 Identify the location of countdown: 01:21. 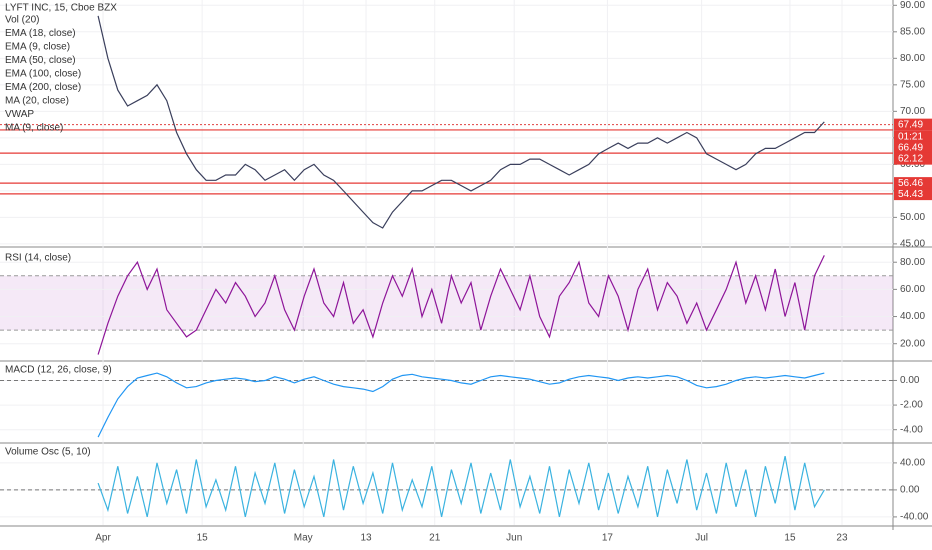
(910, 136).